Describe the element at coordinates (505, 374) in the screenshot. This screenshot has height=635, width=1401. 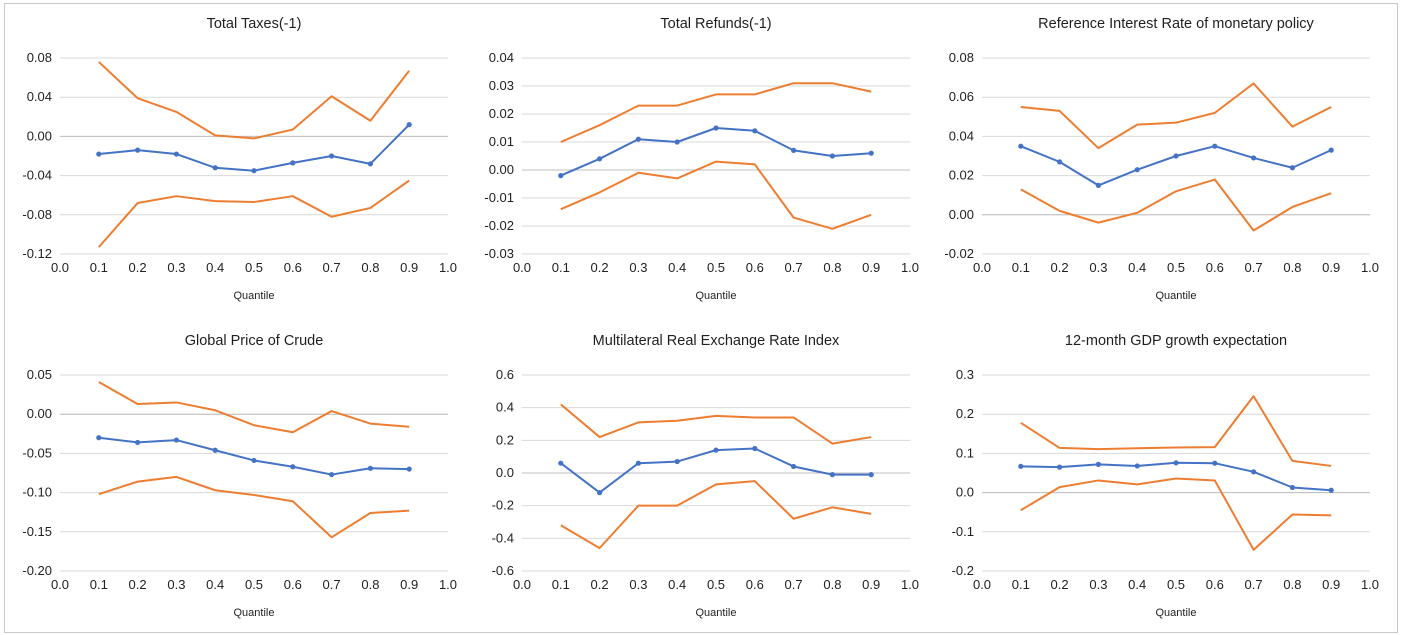
I see `y-tick-label: 0.6` at that location.